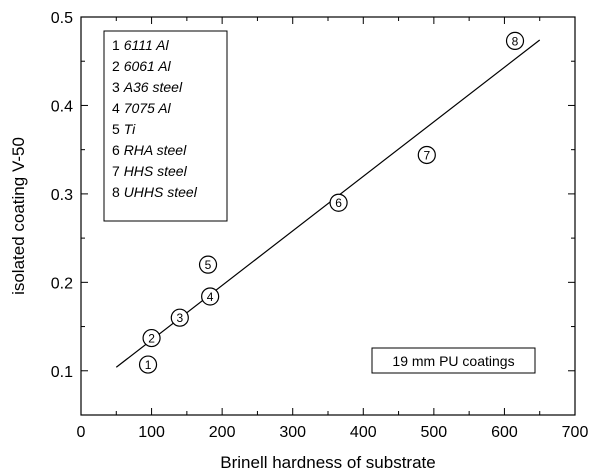 This screenshot has width=594, height=474. Describe the element at coordinates (292, 432) in the screenshot. I see `x-tick-label: 300` at that location.